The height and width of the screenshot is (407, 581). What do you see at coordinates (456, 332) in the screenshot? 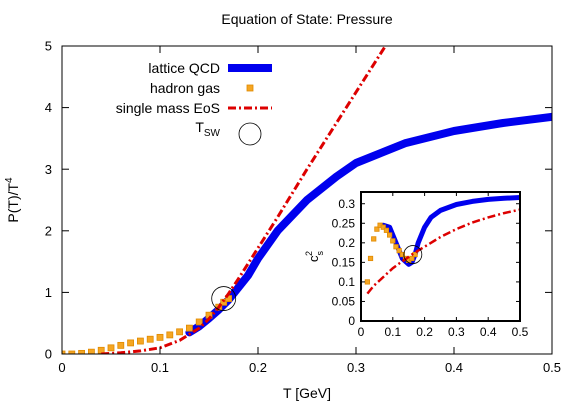
I see `inset-x-tick-label: 0.3` at bounding box center [456, 332].